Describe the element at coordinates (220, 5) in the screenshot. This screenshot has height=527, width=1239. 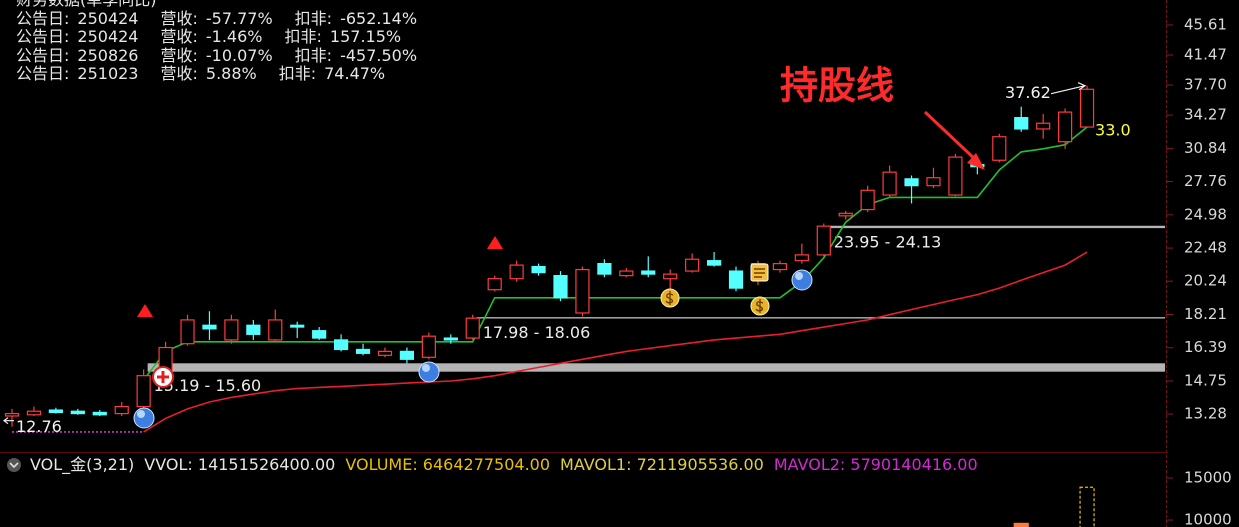
I see `finance-title: 财务数据(单季同比)` at that location.